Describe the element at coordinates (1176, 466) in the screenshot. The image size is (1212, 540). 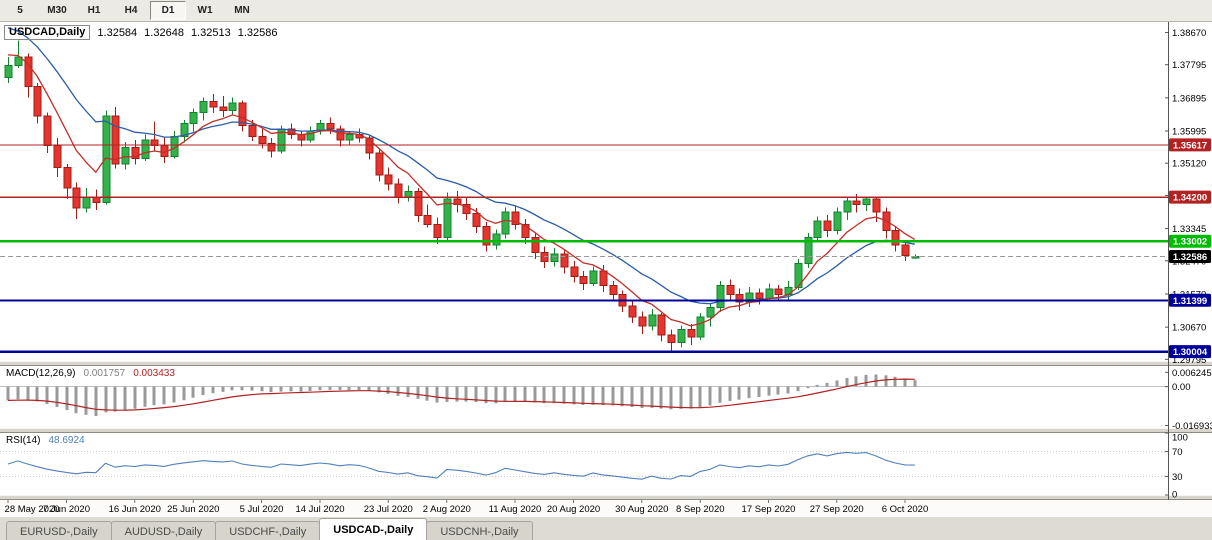
I see `rsi-axis: 100 70 30 0` at that location.